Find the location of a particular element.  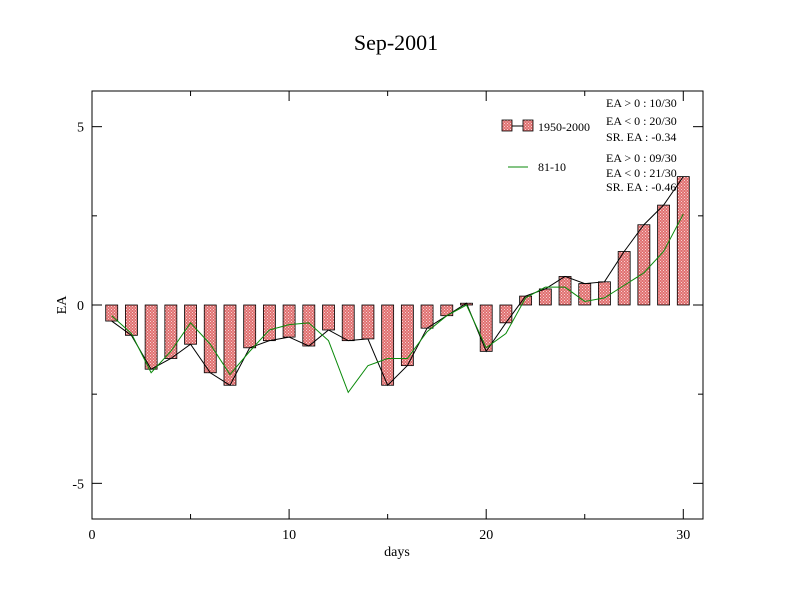

stat-1950-sr: SR. EA : -0.34 is located at coordinates (641, 137).